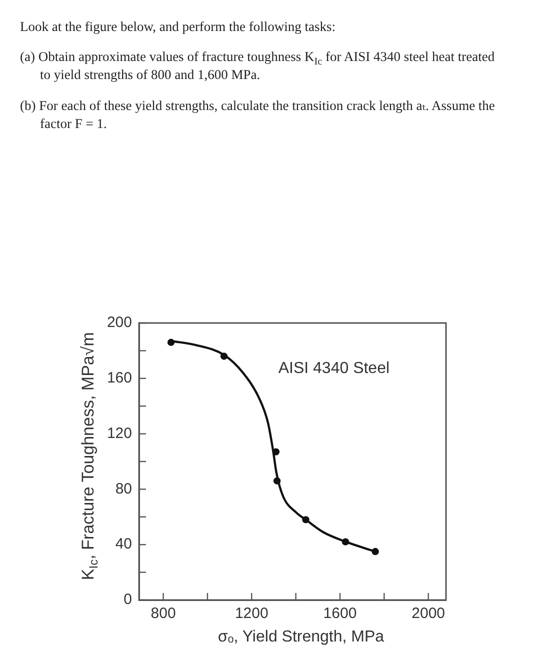  What do you see at coordinates (123, 544) in the screenshot?
I see `y-tick-label: 40` at bounding box center [123, 544].